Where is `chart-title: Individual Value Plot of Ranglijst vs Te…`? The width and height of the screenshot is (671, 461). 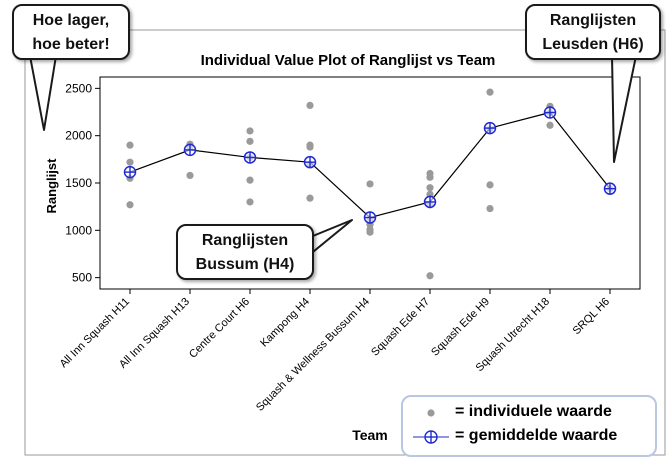
chart-title: Individual Value Plot of Ranglijst vs Te… is located at coordinates (348, 60).